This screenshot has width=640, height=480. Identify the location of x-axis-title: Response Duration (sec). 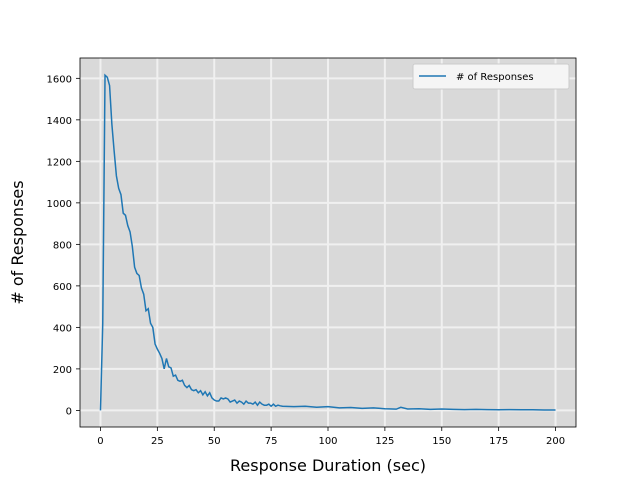
(328, 465).